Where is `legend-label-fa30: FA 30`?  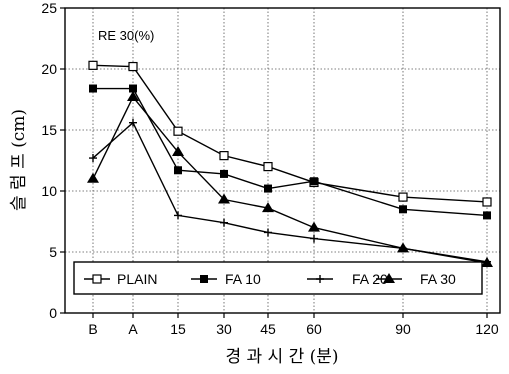
legend-label-fa30: FA 30 is located at coordinates (438, 279).